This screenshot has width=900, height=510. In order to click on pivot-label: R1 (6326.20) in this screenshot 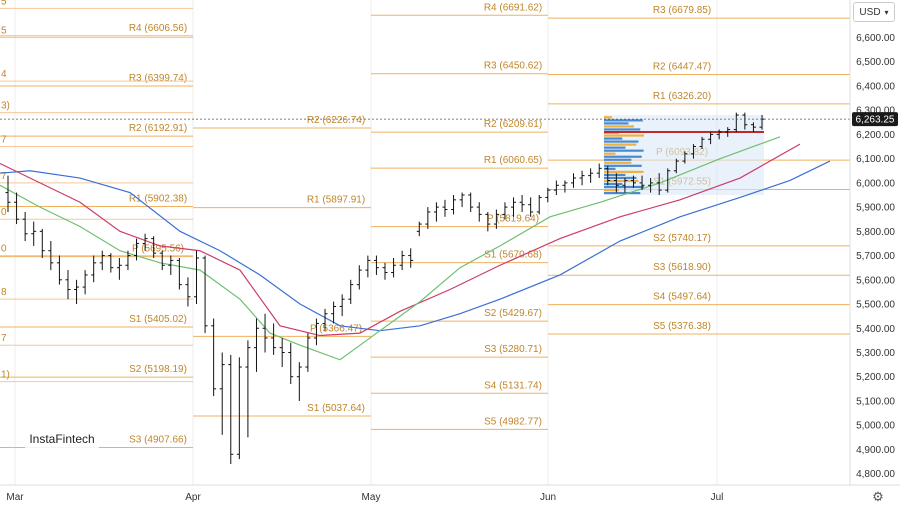, I will do `click(682, 96)`.